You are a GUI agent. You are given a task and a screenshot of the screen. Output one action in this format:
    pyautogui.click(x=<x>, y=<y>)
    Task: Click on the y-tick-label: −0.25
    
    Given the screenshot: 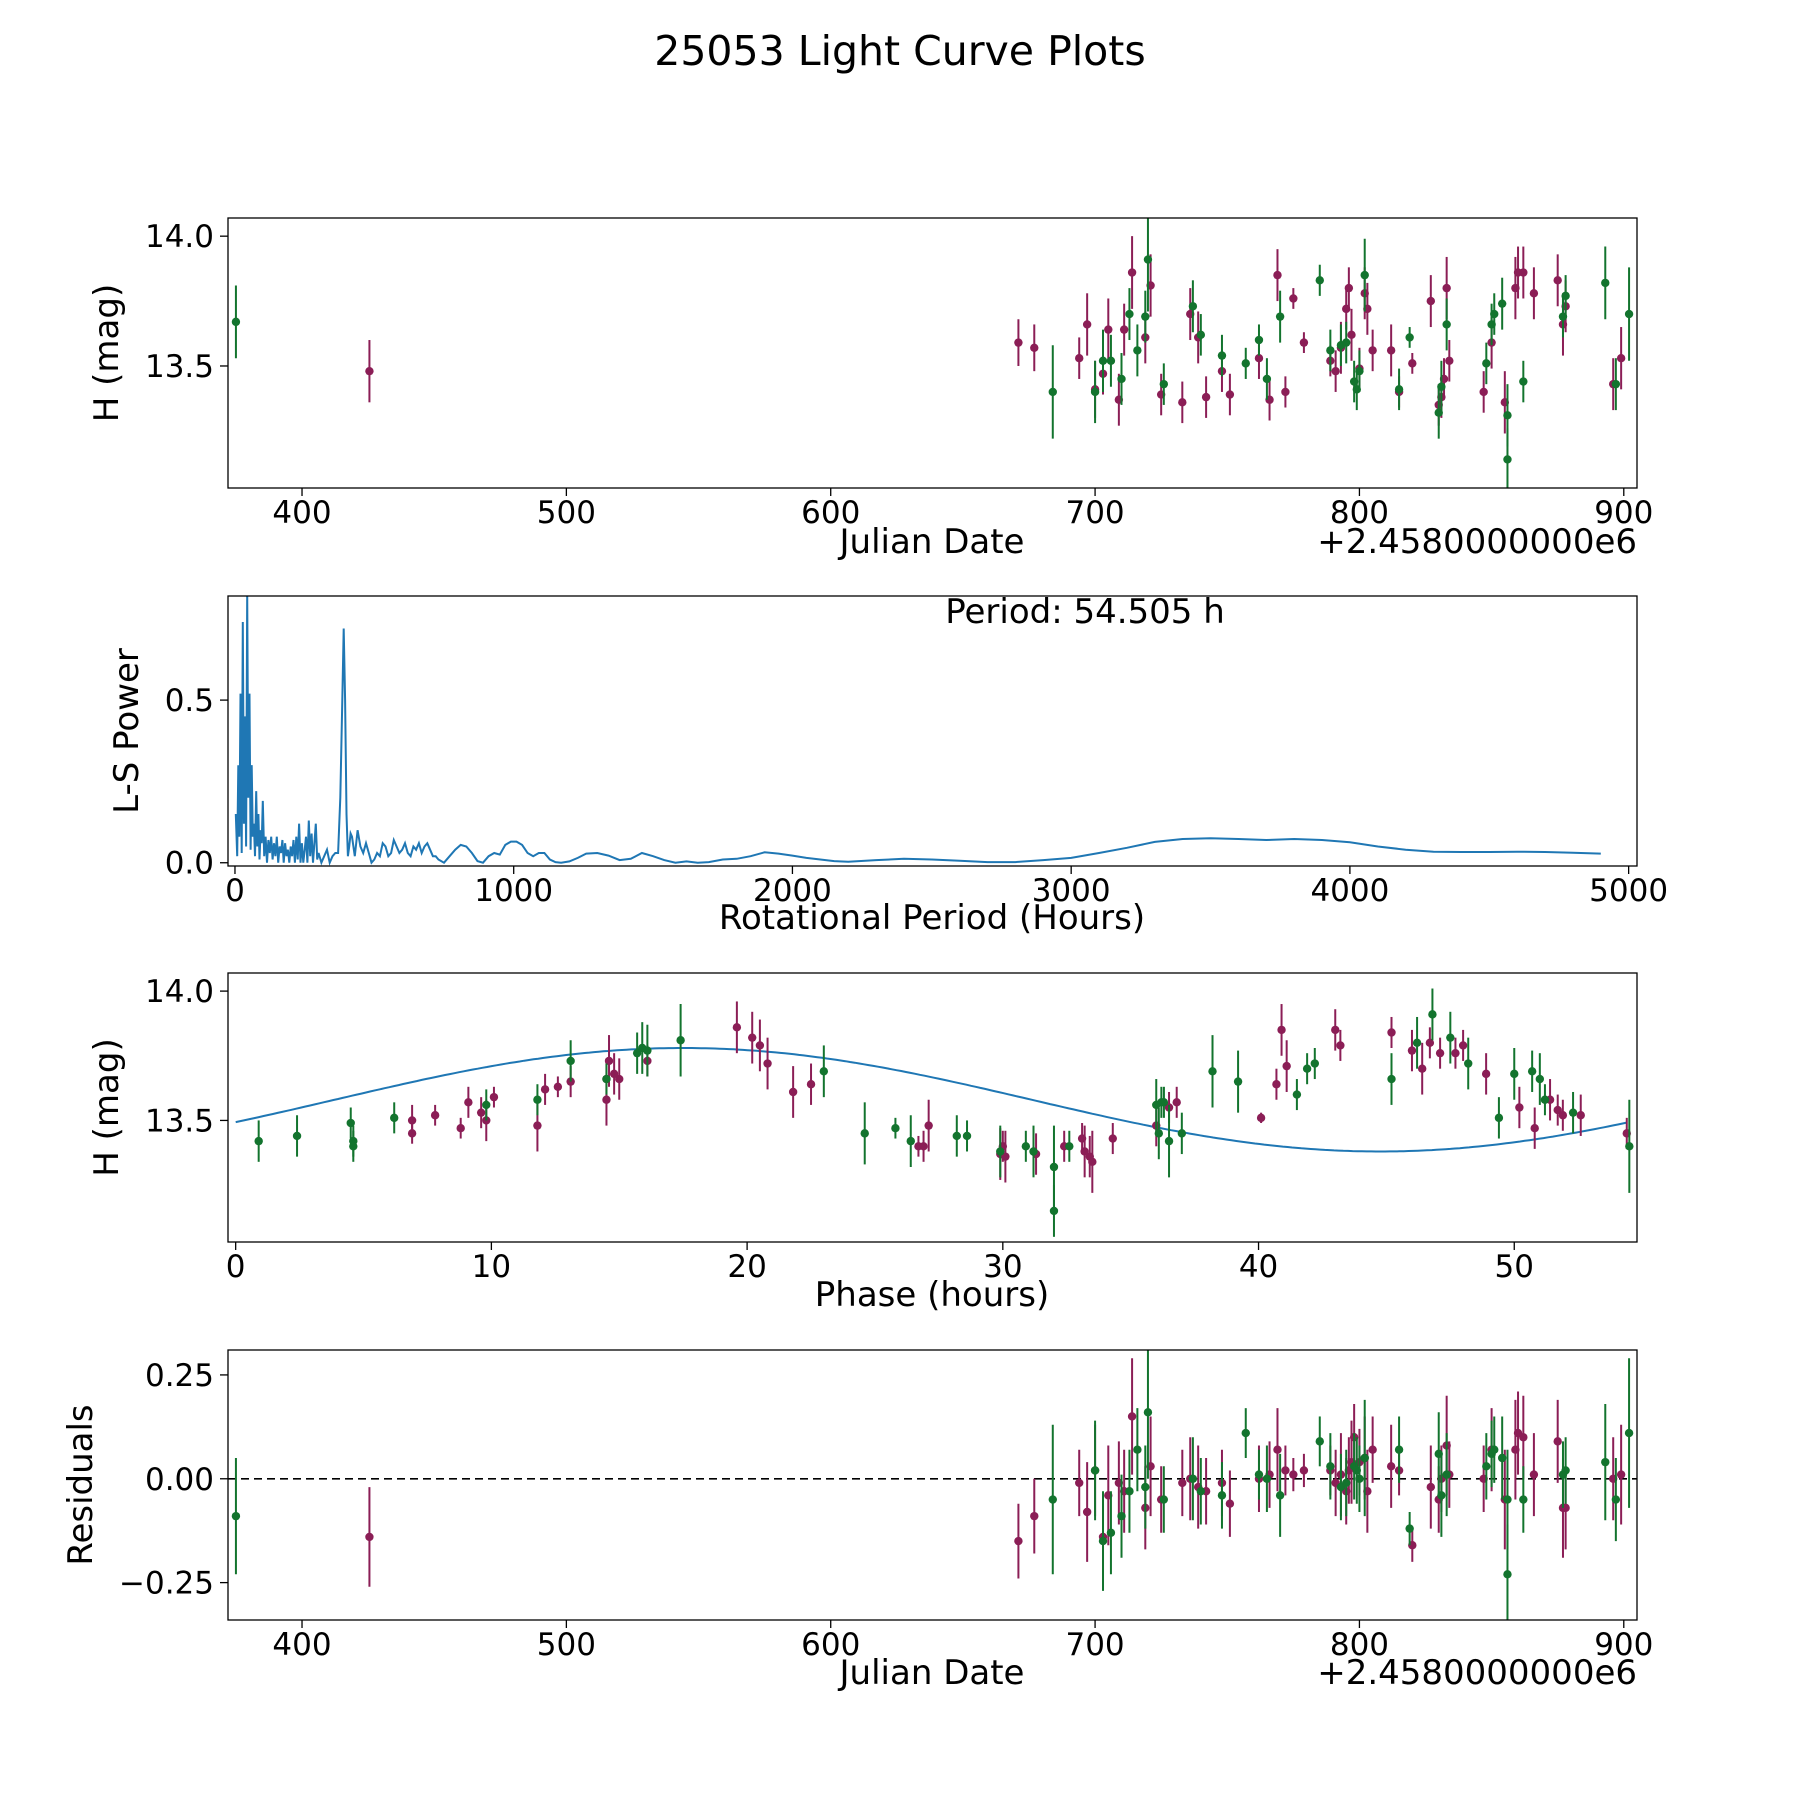 What is the action you would take?
    pyautogui.click(x=166, y=1584)
    